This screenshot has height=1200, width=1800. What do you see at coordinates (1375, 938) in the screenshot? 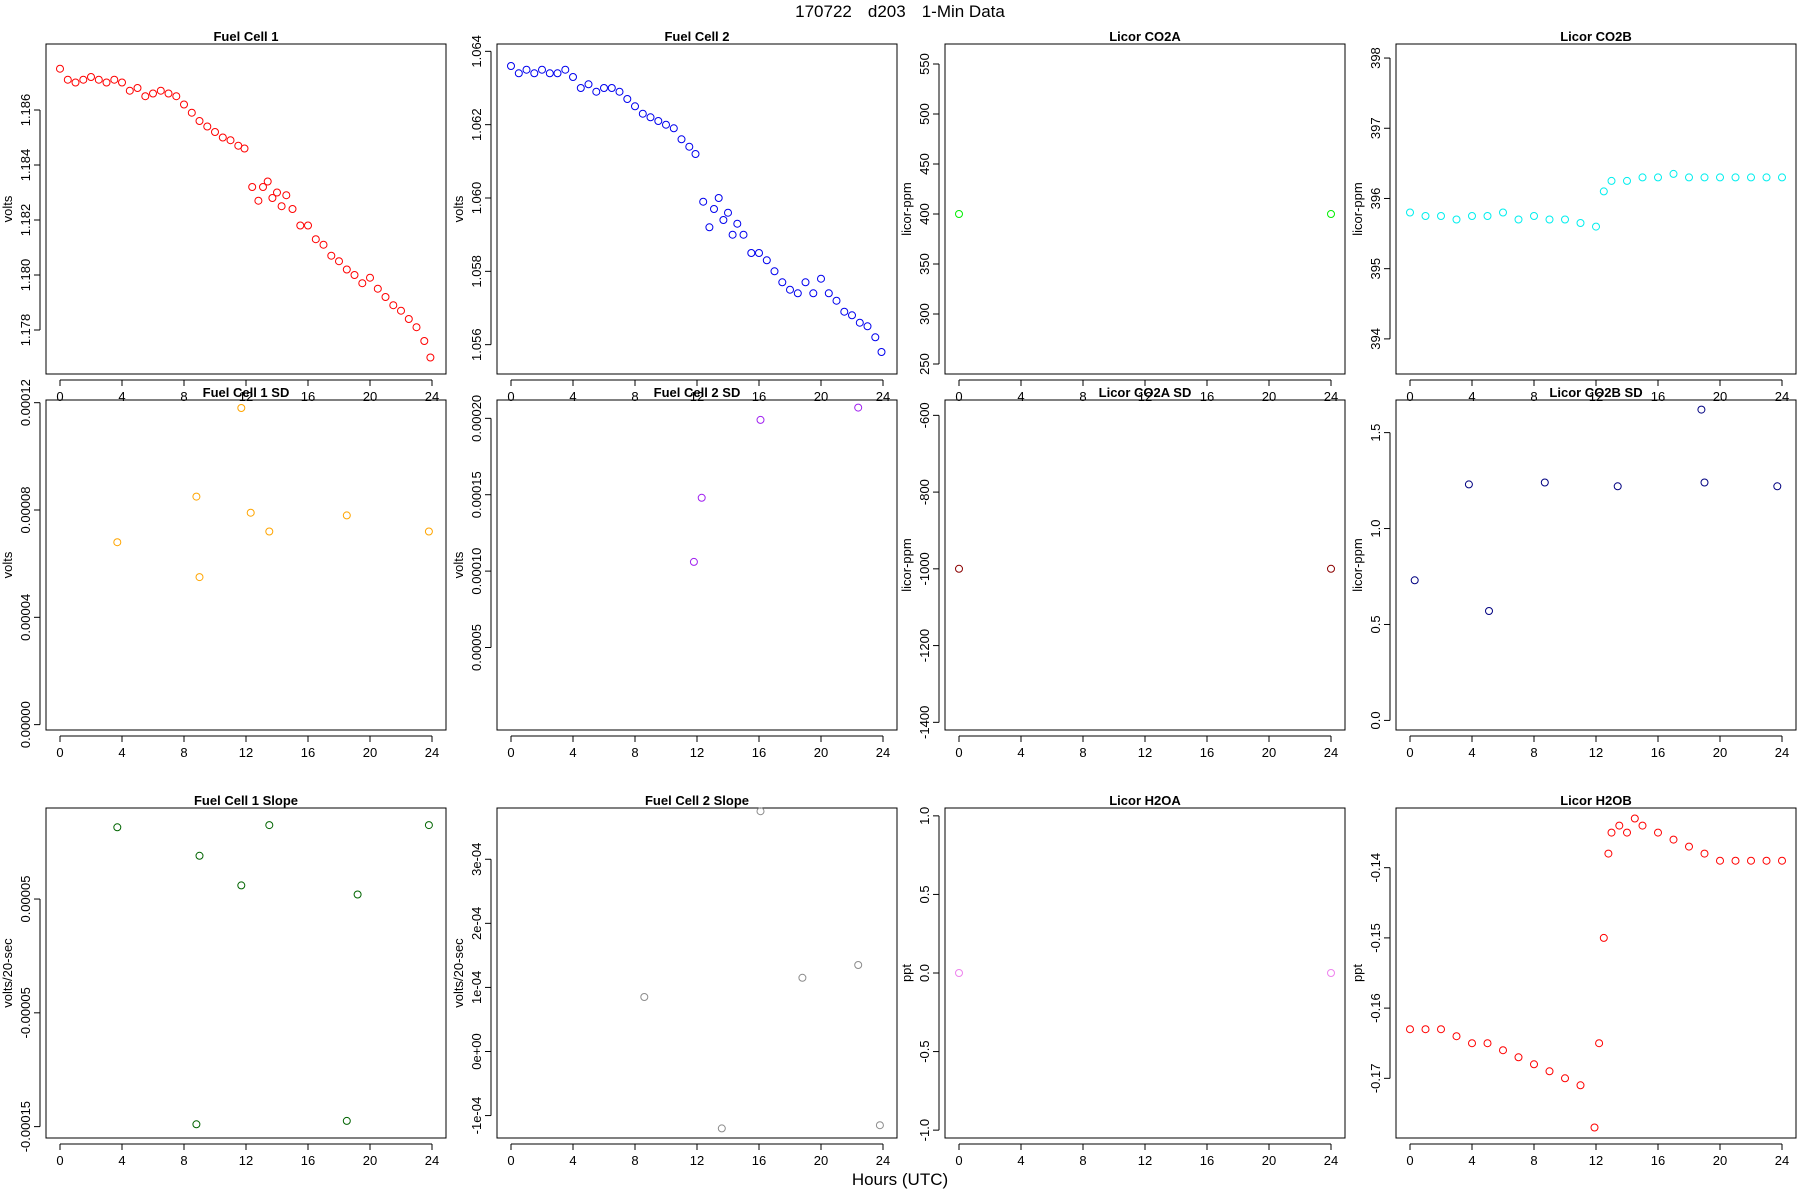
I see `y-tick-label: -0.15` at bounding box center [1375, 938].